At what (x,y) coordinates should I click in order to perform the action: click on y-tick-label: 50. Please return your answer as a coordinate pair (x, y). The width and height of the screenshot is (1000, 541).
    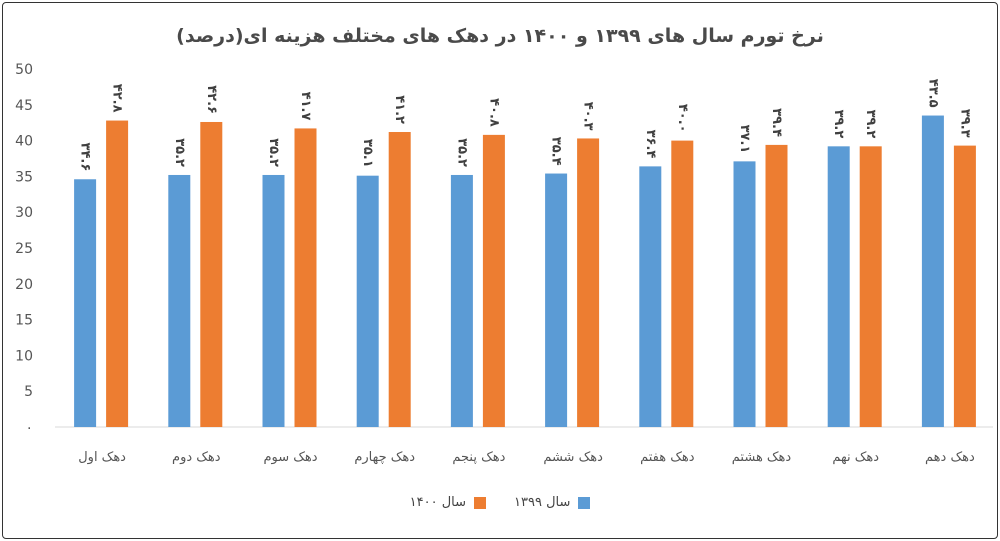
    Looking at the image, I should click on (24, 70).